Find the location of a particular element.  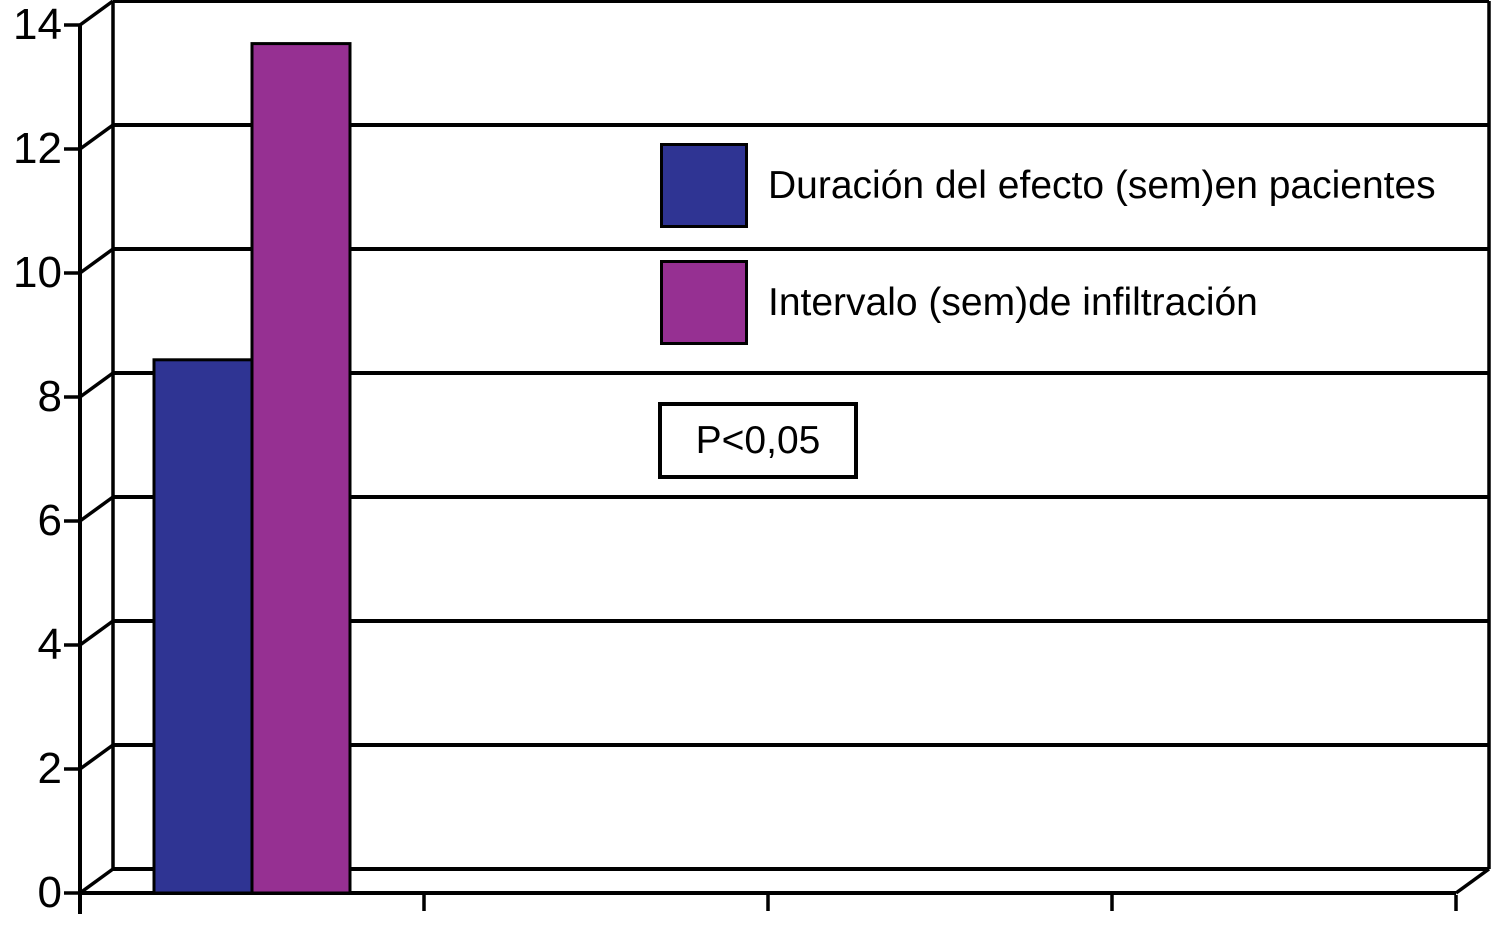

y-axis-label-10: 10 is located at coordinates (37, 272).